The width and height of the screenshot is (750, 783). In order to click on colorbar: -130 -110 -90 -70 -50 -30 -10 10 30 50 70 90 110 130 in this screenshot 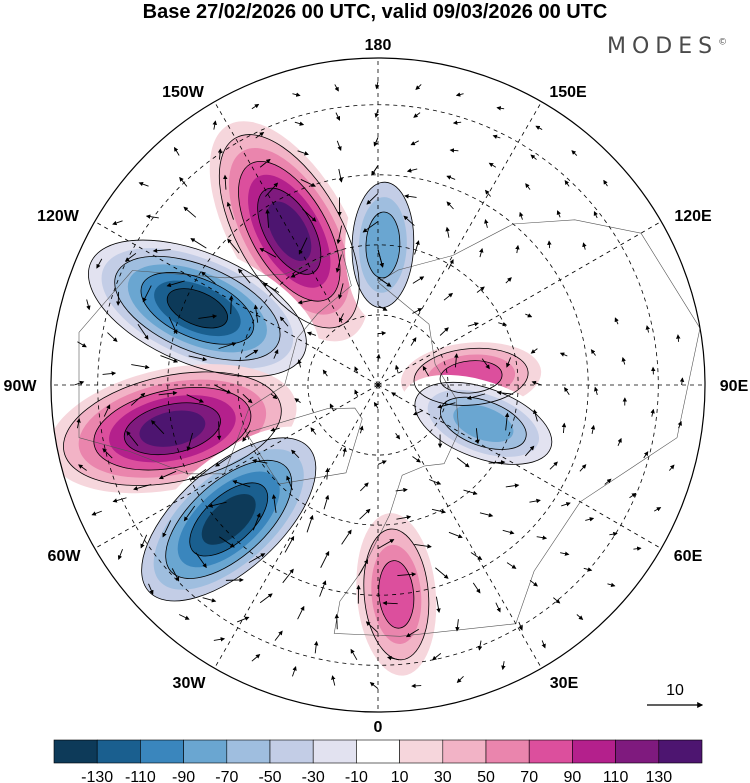, I will do `click(378, 761)`.